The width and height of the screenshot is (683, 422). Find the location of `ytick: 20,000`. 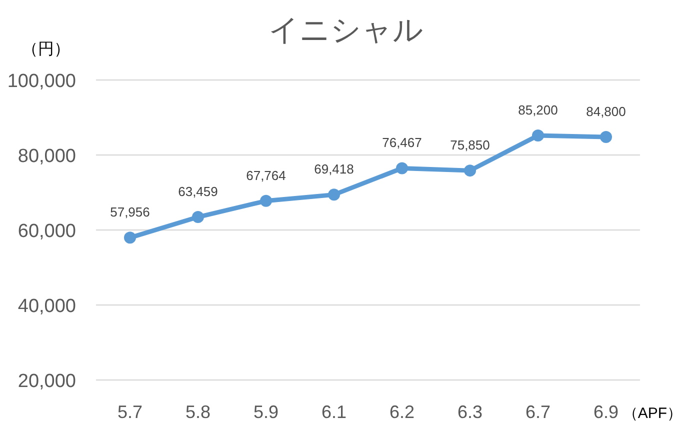

ytick: 20,000 is located at coordinates (47, 381).